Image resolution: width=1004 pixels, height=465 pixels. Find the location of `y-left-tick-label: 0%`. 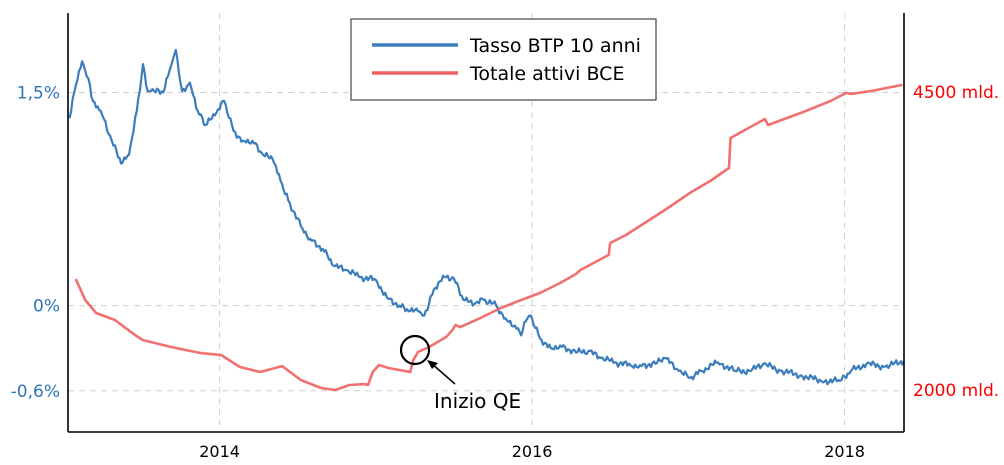

y-left-tick-label: 0% is located at coordinates (46, 307).